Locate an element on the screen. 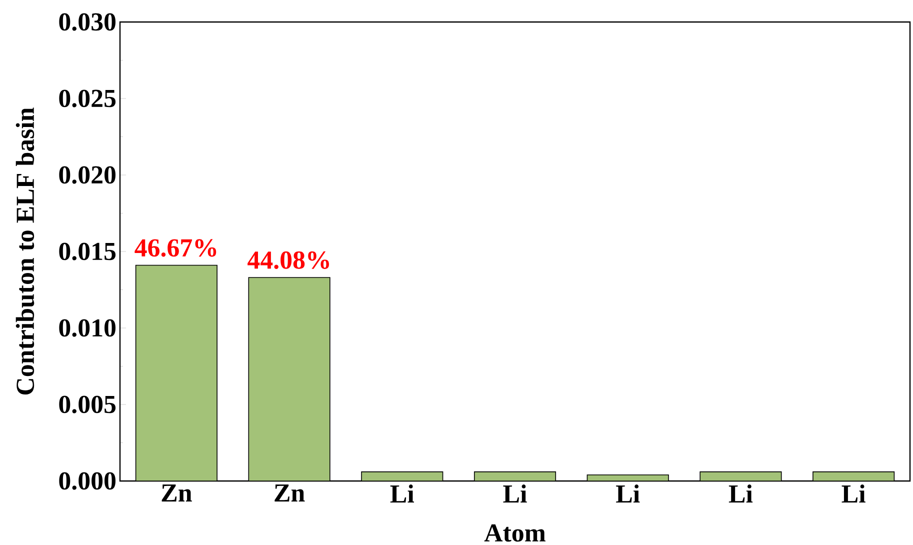 The width and height of the screenshot is (913, 545). y-axis-title: Contributon to ELF basin is located at coordinates (25, 251).